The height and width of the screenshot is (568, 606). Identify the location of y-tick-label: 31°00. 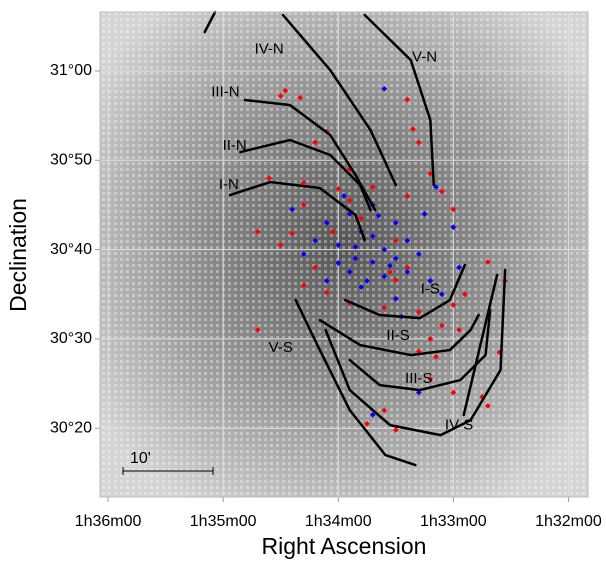
(71, 70).